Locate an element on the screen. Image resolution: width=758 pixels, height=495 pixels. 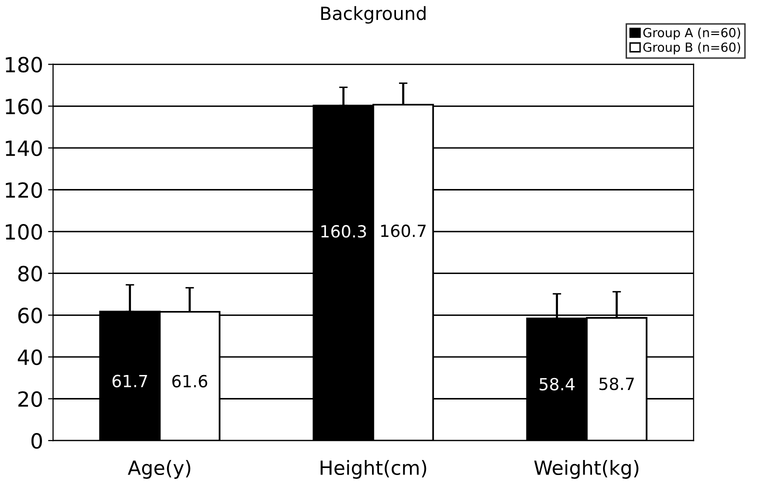
y-tick-label: 140 is located at coordinates (24, 148).